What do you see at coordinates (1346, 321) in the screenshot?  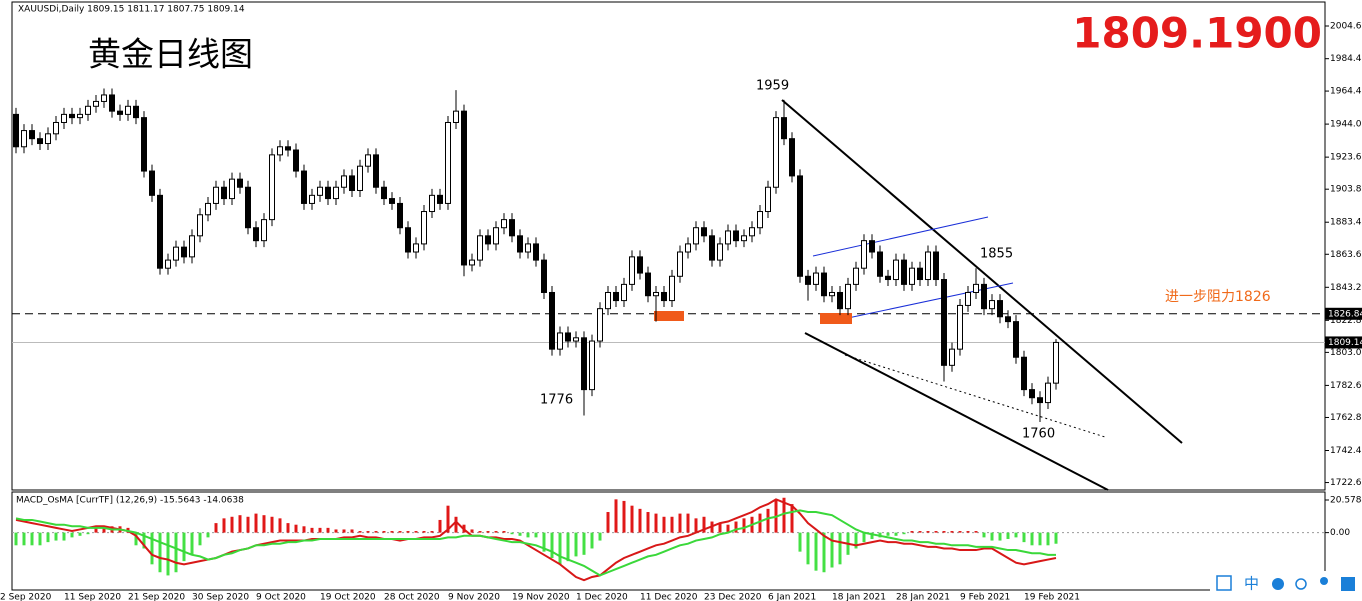 I see `y-tick-label: 1822.80` at bounding box center [1346, 321].